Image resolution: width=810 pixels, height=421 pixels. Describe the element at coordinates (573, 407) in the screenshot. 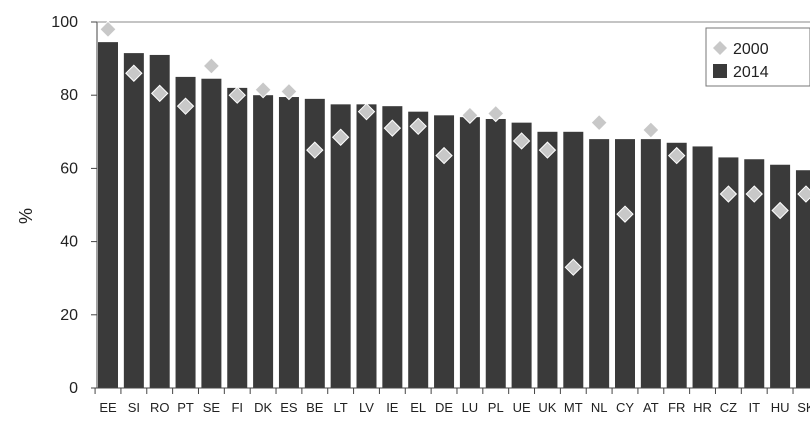

I see `x-tick-label-MT: MT` at that location.